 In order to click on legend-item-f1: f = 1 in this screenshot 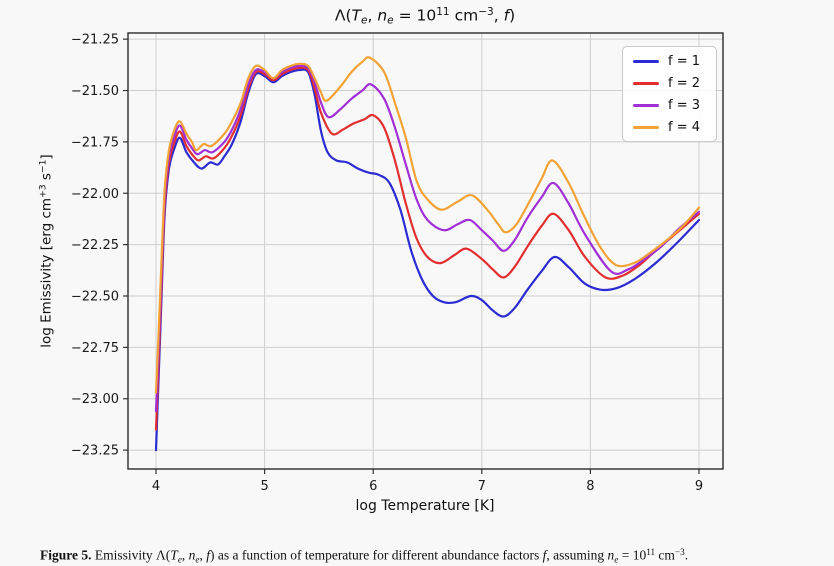, I will do `click(669, 61)`.